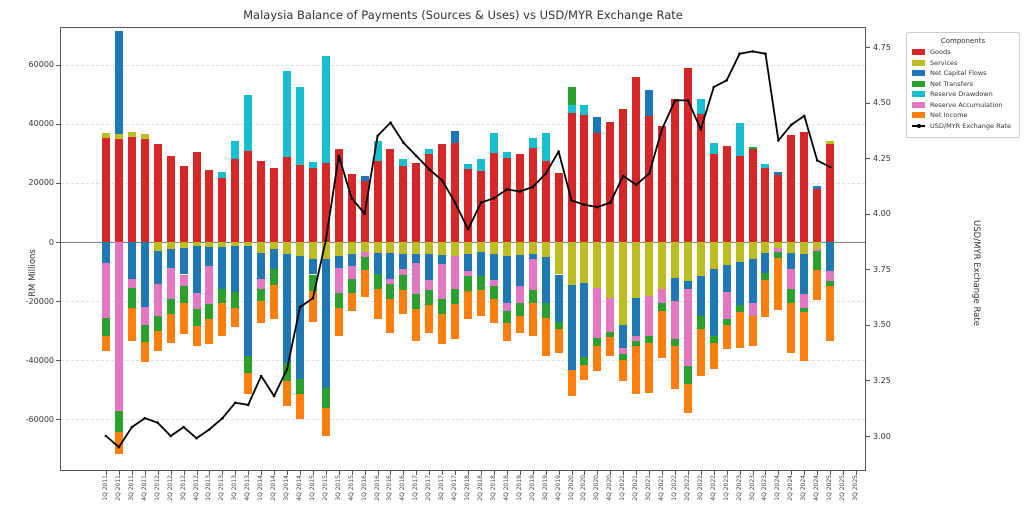 The height and width of the screenshot is (512, 1024). What do you see at coordinates (940, 52) in the screenshot?
I see `legend-item-label: Goods` at bounding box center [940, 52].